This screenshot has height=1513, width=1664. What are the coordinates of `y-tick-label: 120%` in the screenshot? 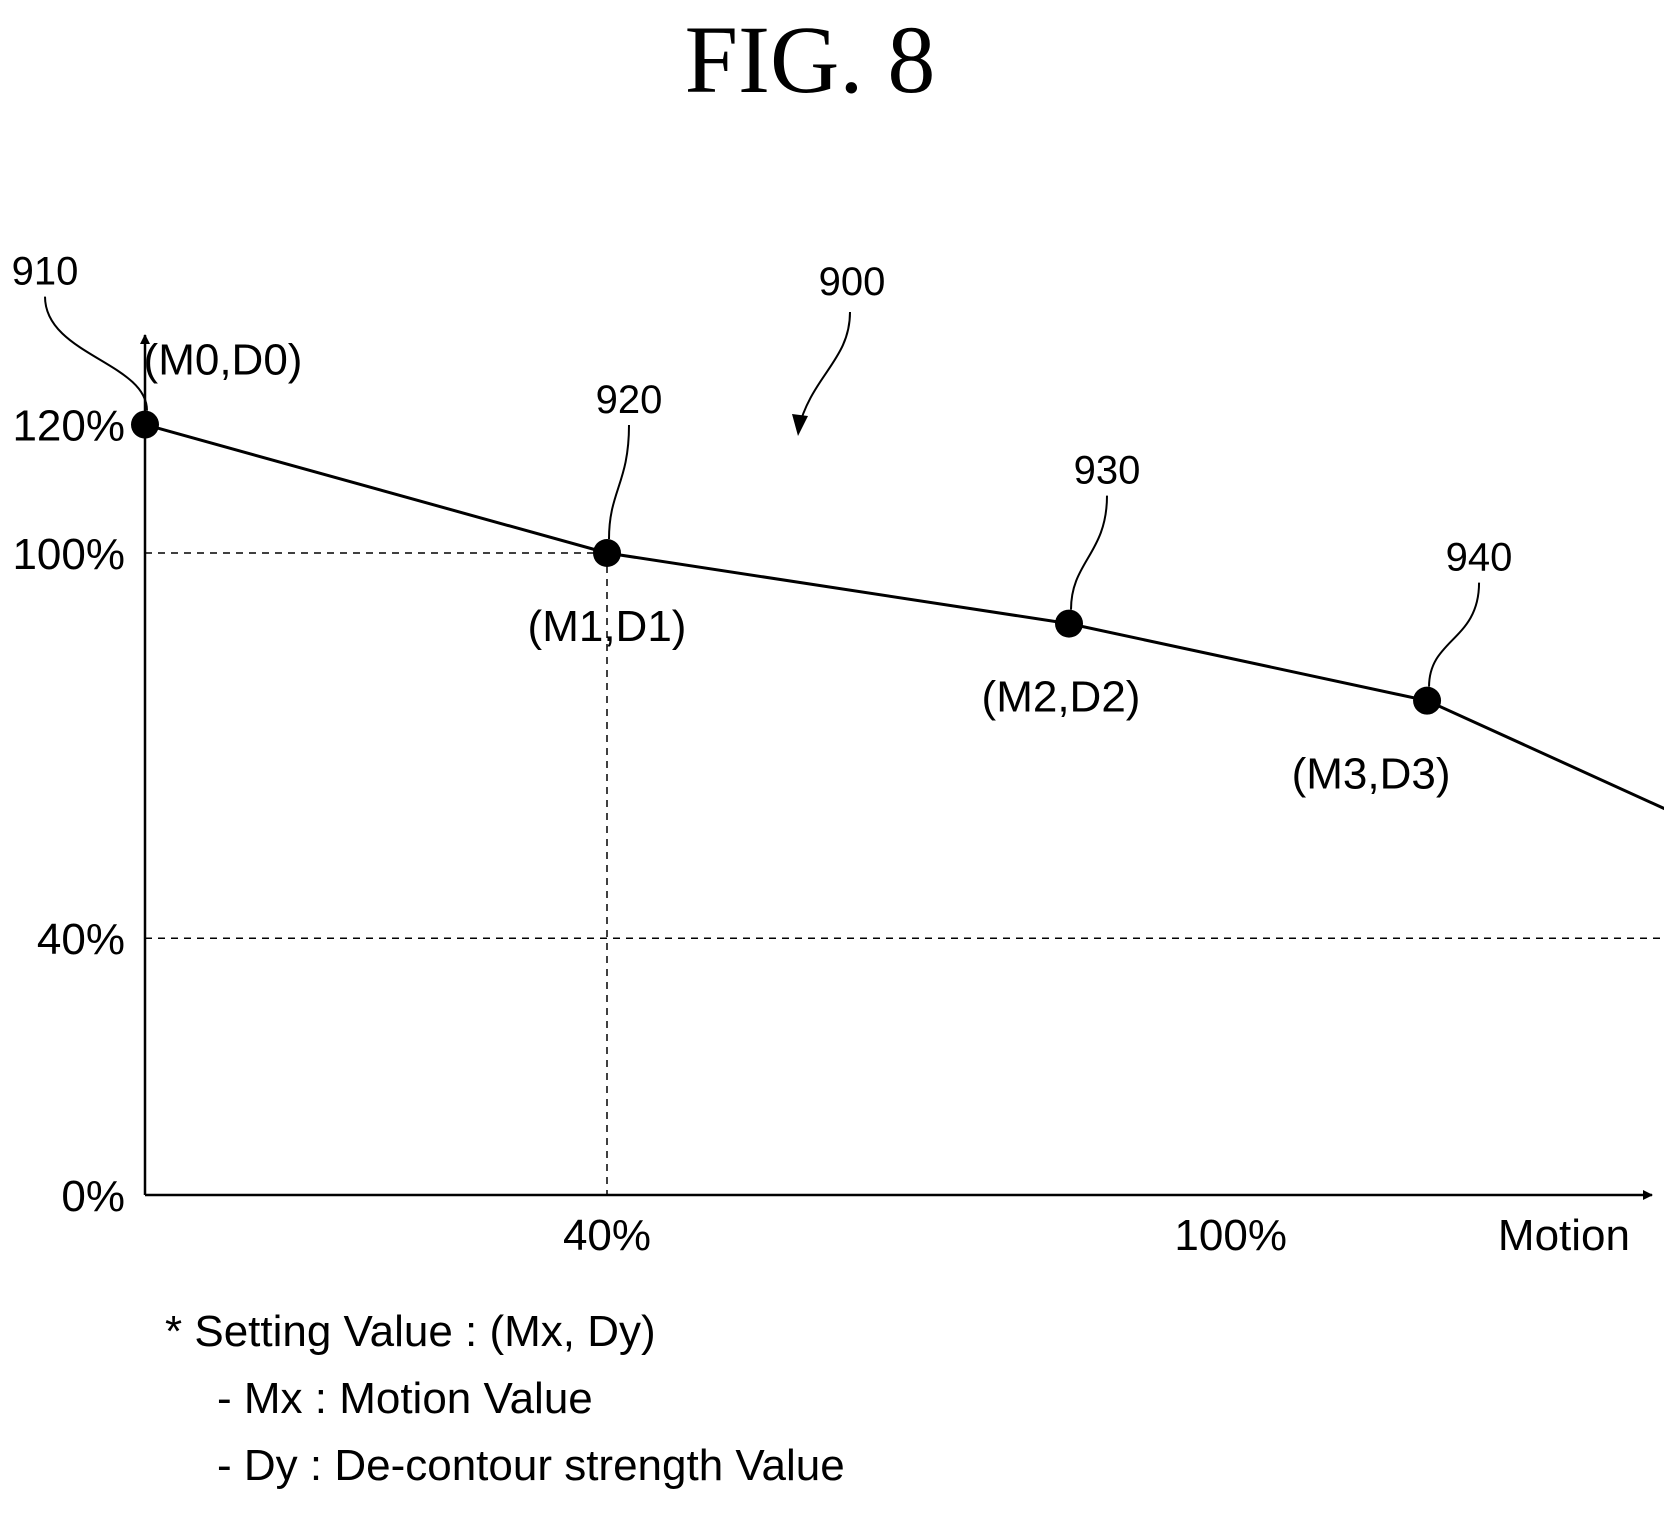 It's located at (68, 426).